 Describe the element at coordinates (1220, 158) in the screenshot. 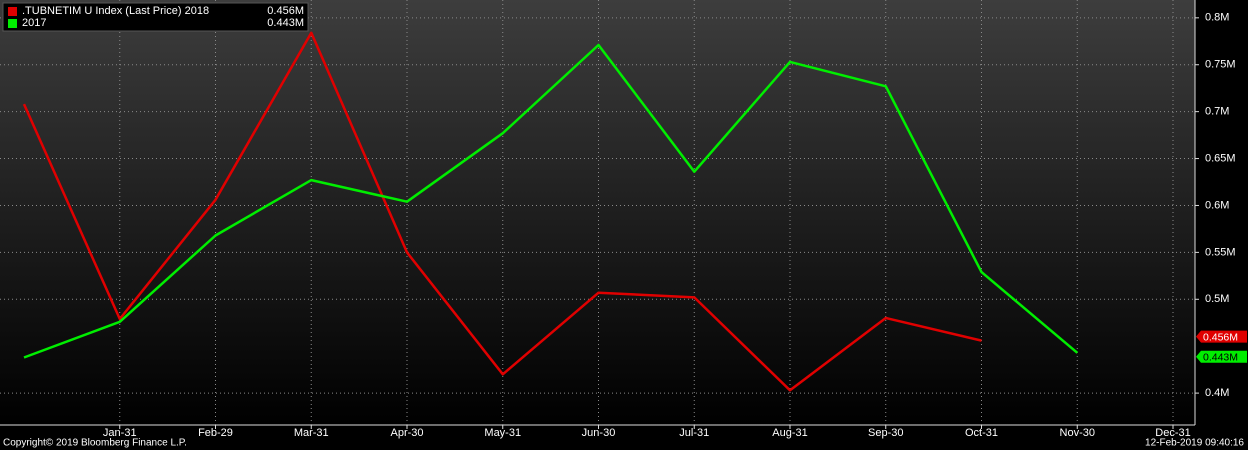

I see `y-tick-label: 0.65M` at that location.